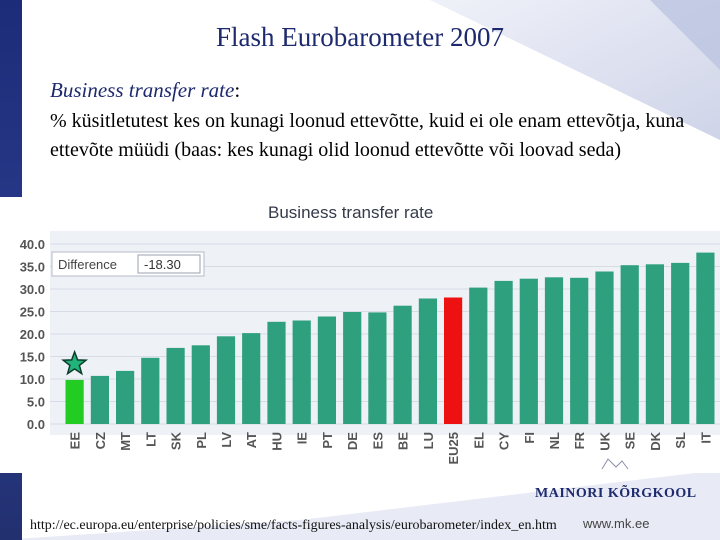  I want to click on chart-title: Business transfer rate, so click(350, 212).